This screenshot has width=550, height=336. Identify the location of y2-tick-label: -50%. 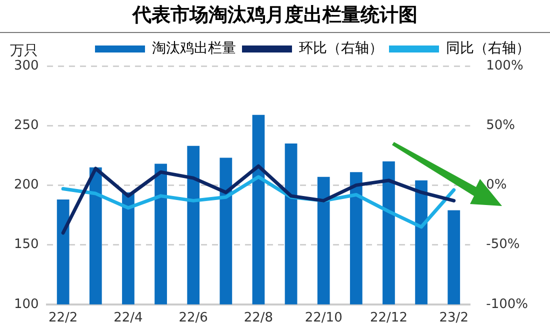
(503, 244).